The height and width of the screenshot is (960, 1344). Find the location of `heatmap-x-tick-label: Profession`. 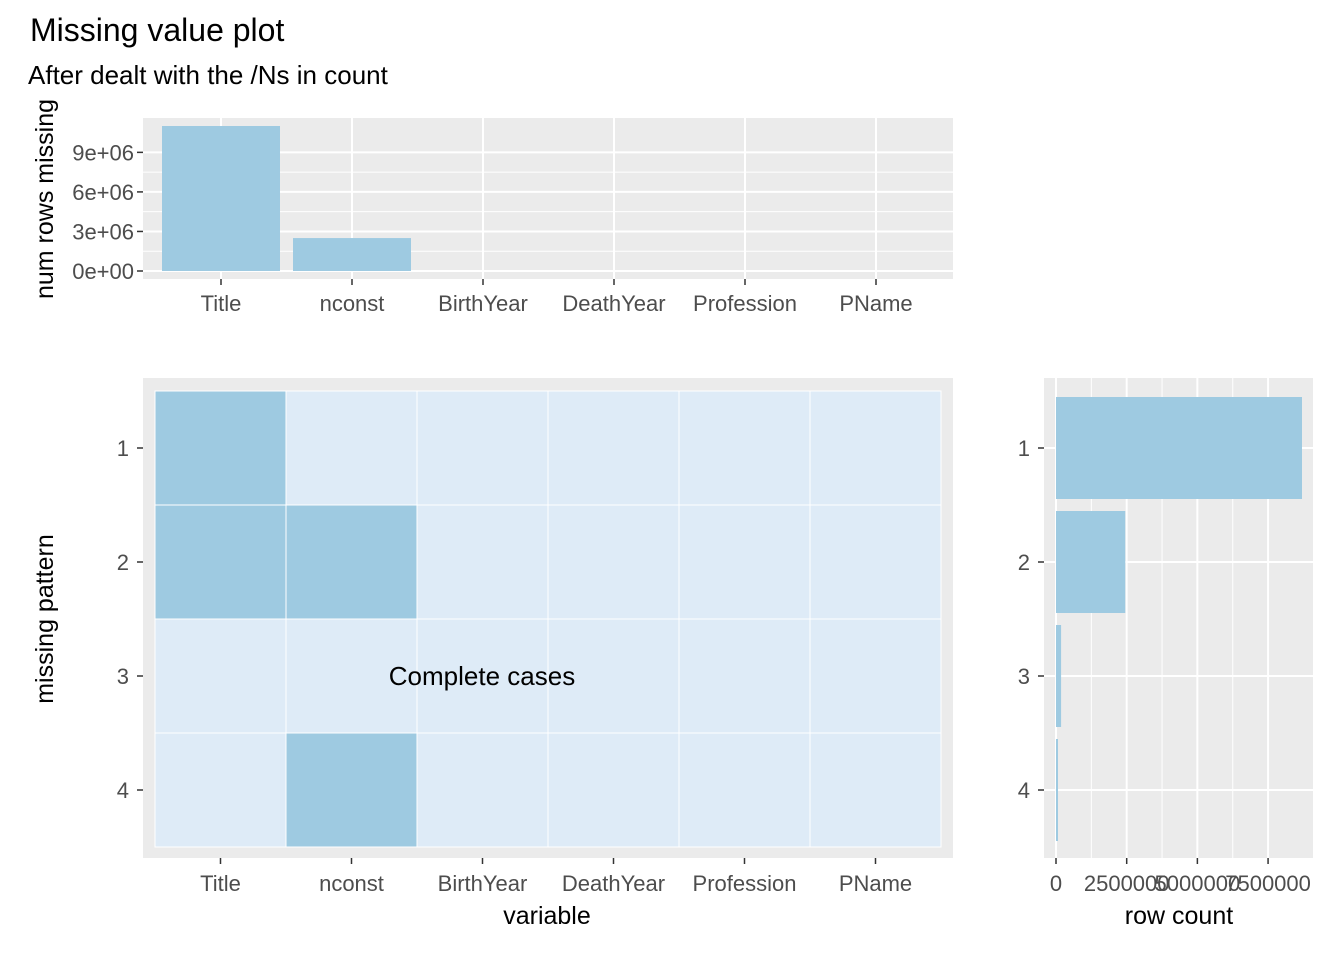

heatmap-x-tick-label: Profession is located at coordinates (745, 883).